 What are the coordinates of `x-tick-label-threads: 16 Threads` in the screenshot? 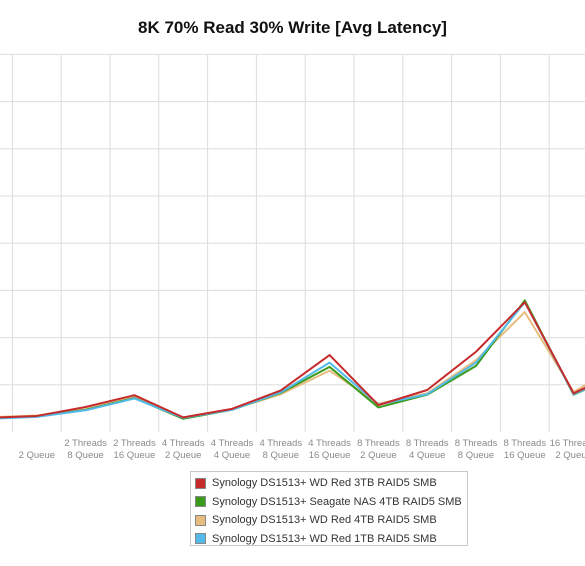 It's located at (567, 443).